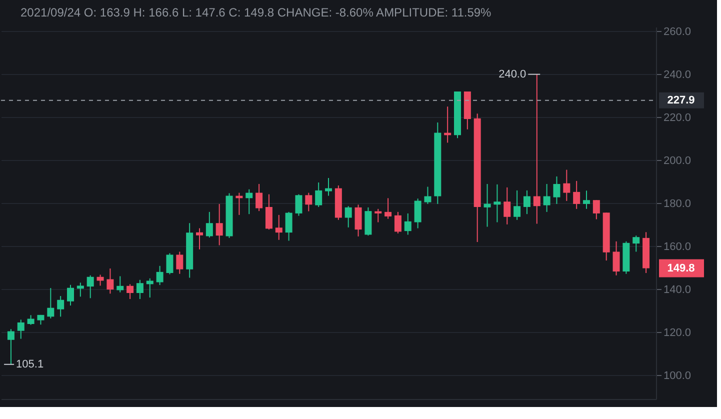 The height and width of the screenshot is (419, 721). Describe the element at coordinates (678, 376) in the screenshot. I see `y-tick-label: 100.0` at that location.